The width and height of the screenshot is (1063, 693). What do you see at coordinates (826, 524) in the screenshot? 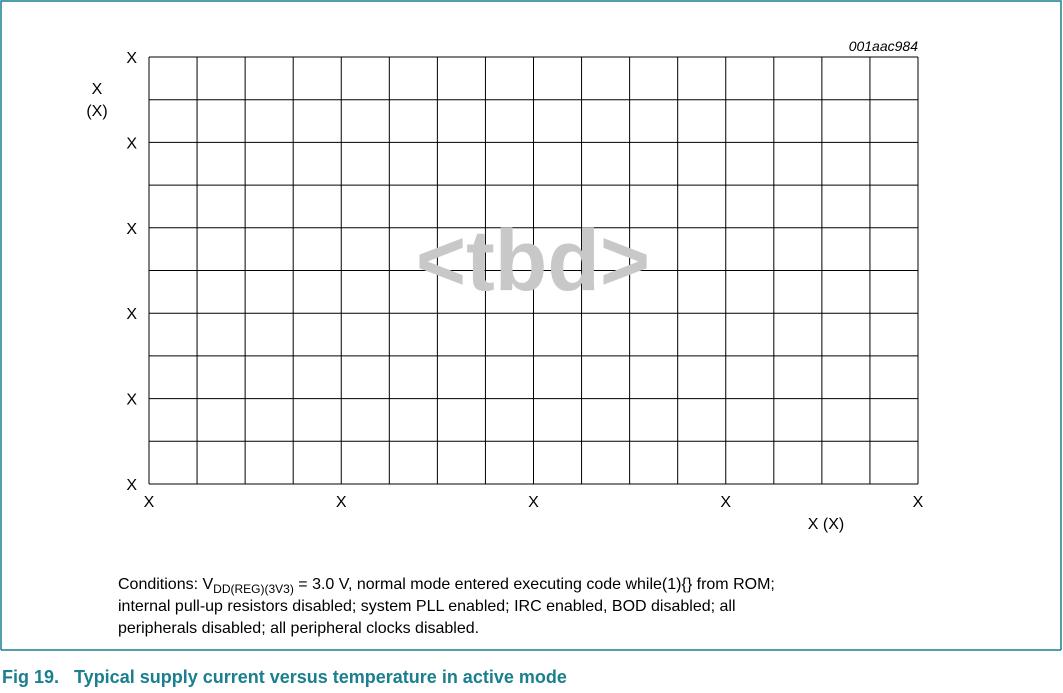
I see `x-axis-label: X (X)` at bounding box center [826, 524].